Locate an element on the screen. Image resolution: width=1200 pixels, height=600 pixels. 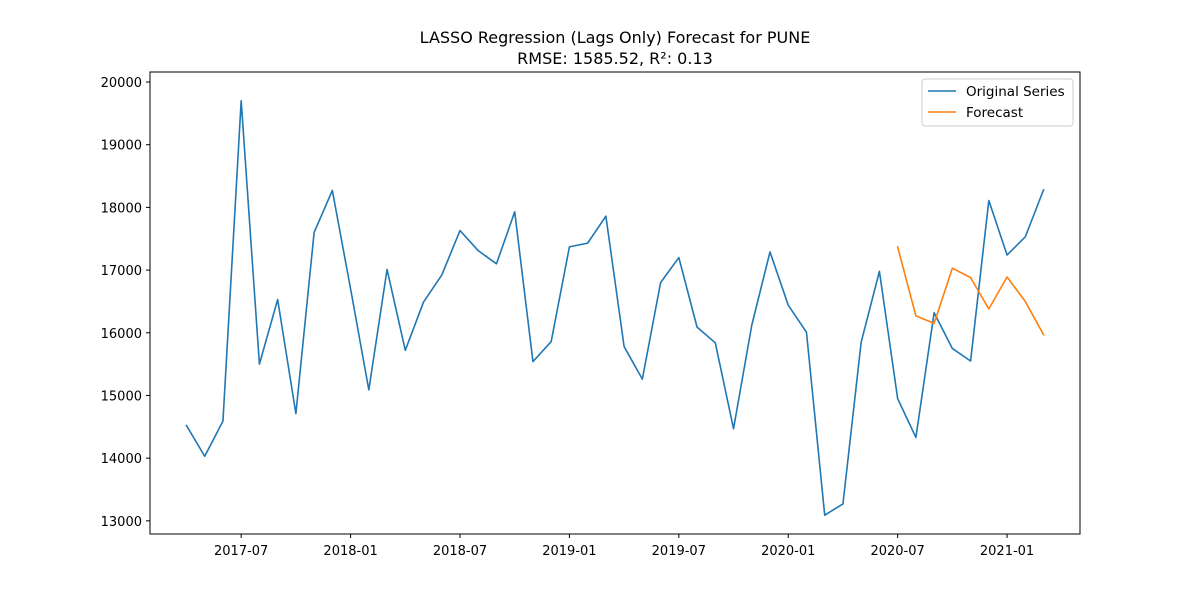
y-tick-label: 19000 is located at coordinates (121, 146).